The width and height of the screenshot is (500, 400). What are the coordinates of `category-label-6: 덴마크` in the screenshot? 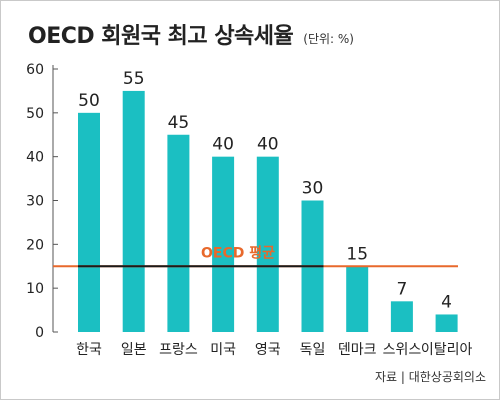 It's located at (357, 350).